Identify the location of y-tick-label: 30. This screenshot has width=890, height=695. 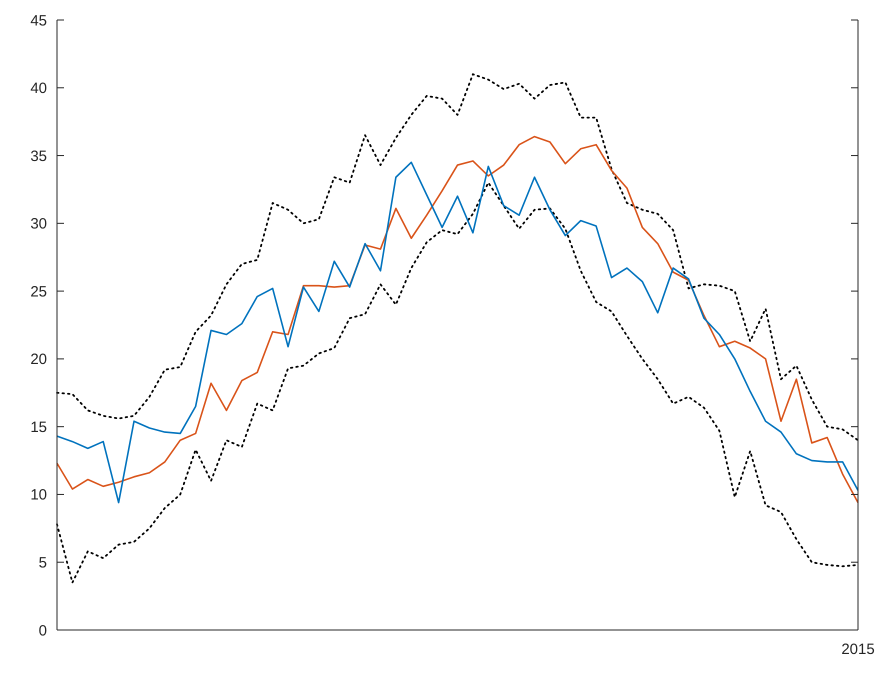
(38, 224).